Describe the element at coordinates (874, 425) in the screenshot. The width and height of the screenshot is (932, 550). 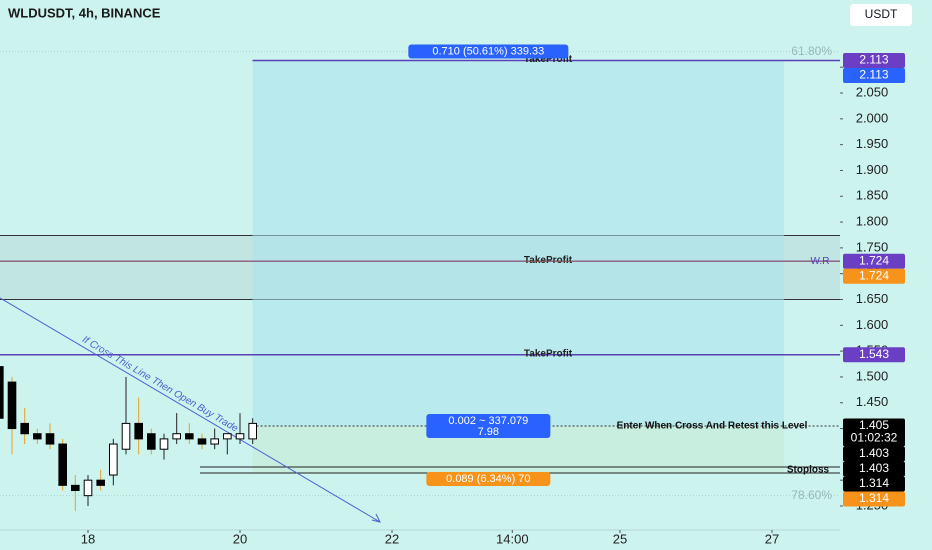
I see `price-label: 1.405` at that location.